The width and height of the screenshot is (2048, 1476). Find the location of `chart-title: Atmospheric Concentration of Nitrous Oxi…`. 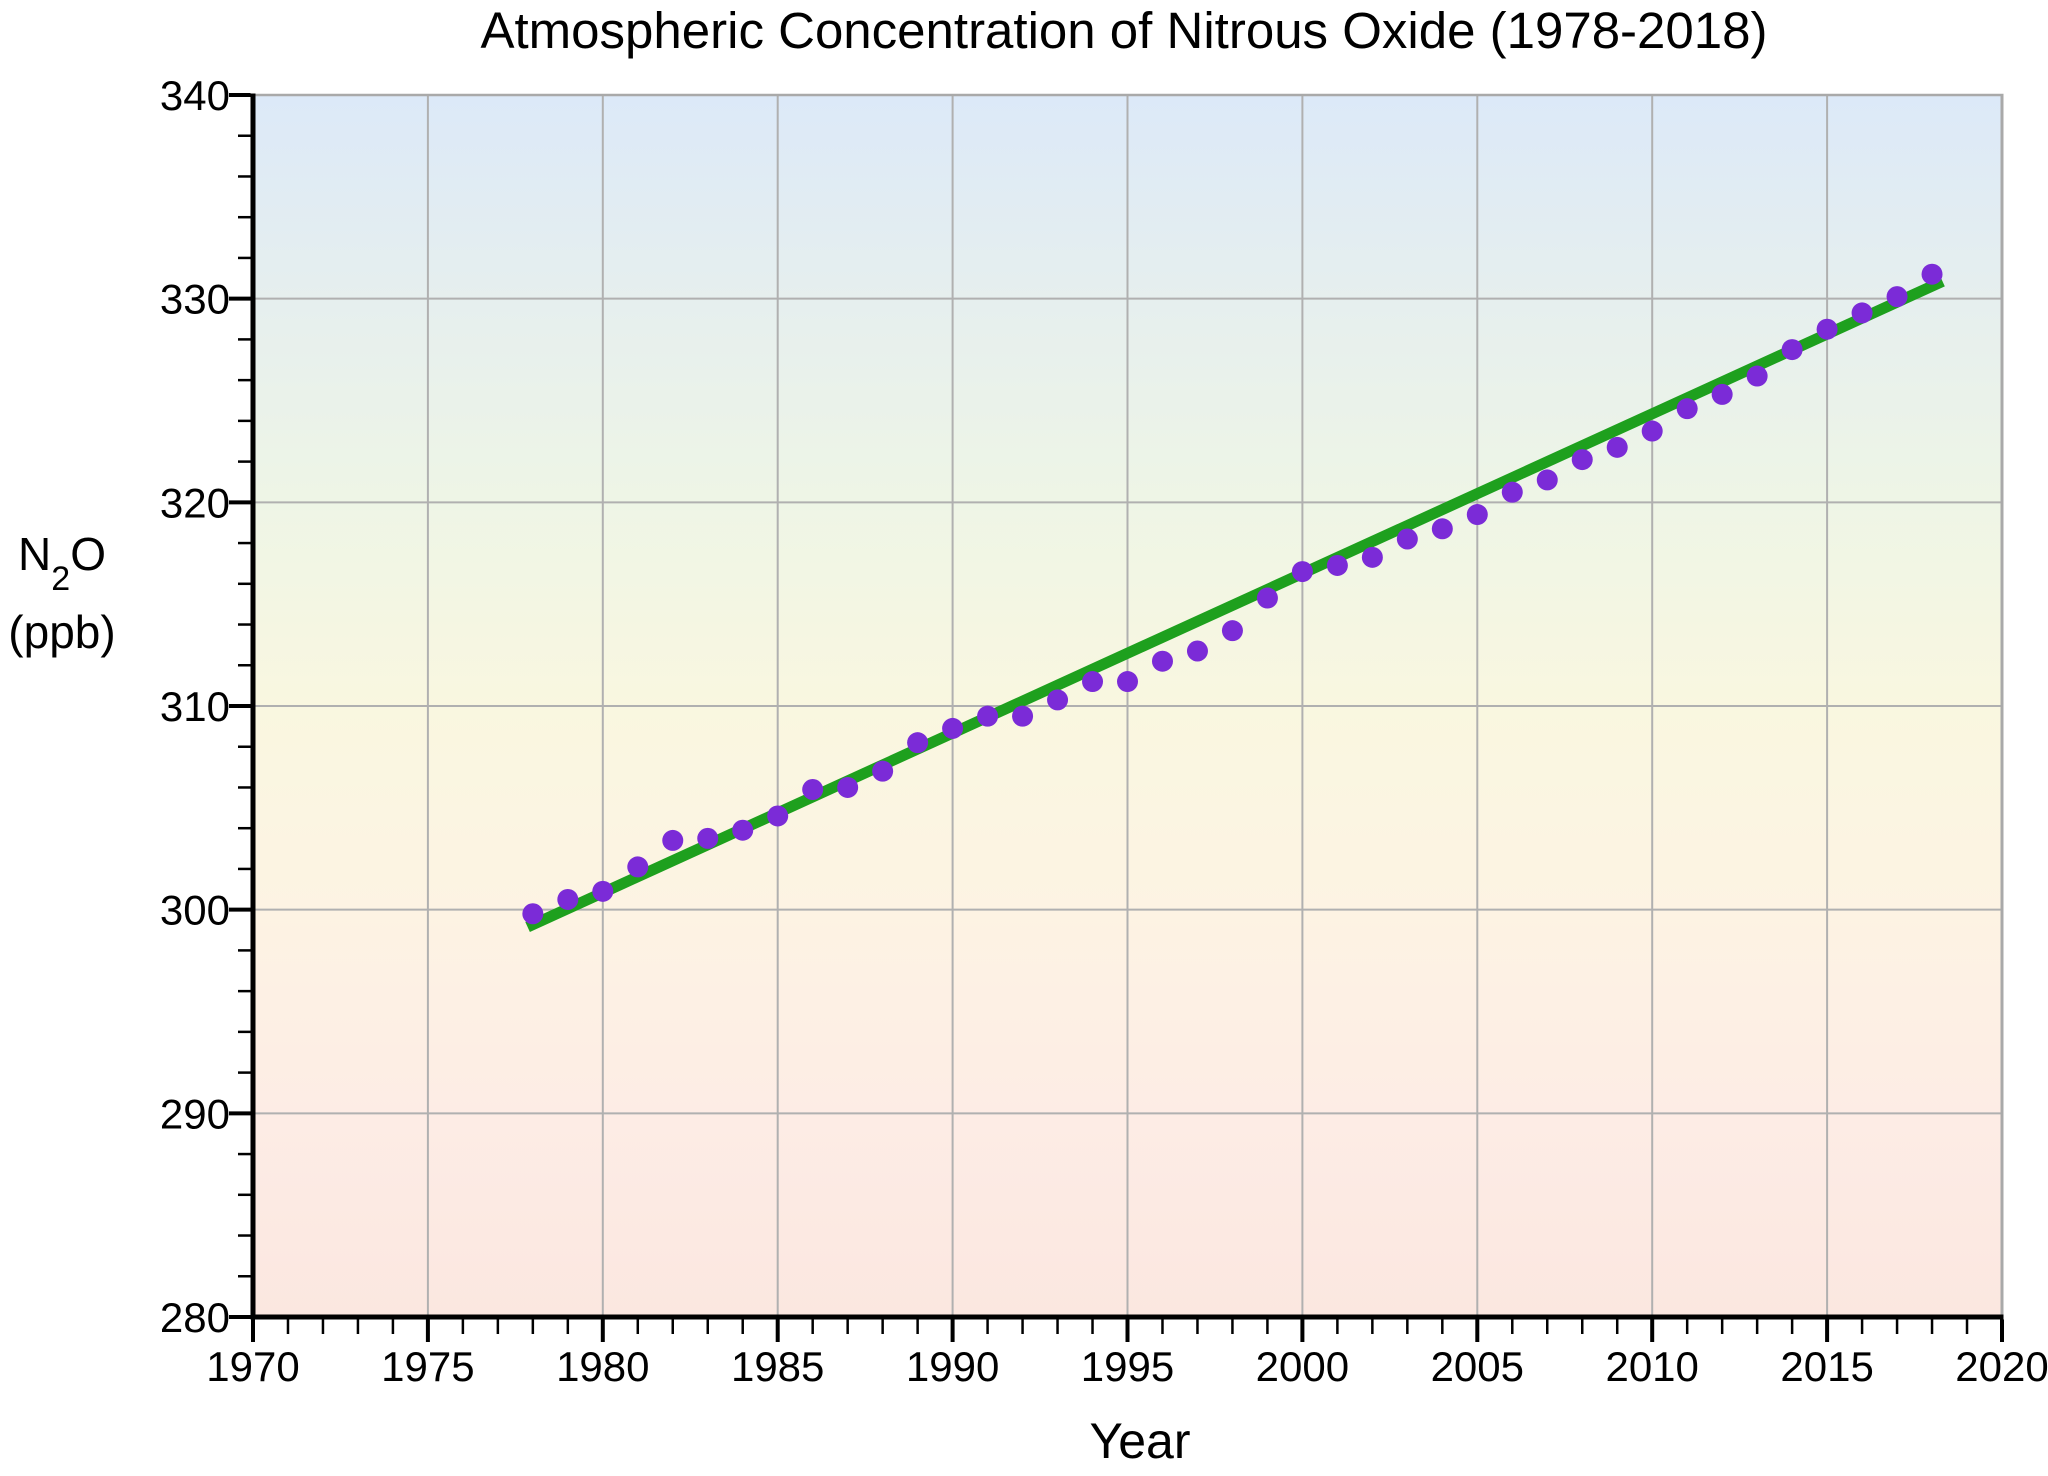

chart-title: Atmospheric Concentration of Nitrous Oxi… is located at coordinates (1124, 30).